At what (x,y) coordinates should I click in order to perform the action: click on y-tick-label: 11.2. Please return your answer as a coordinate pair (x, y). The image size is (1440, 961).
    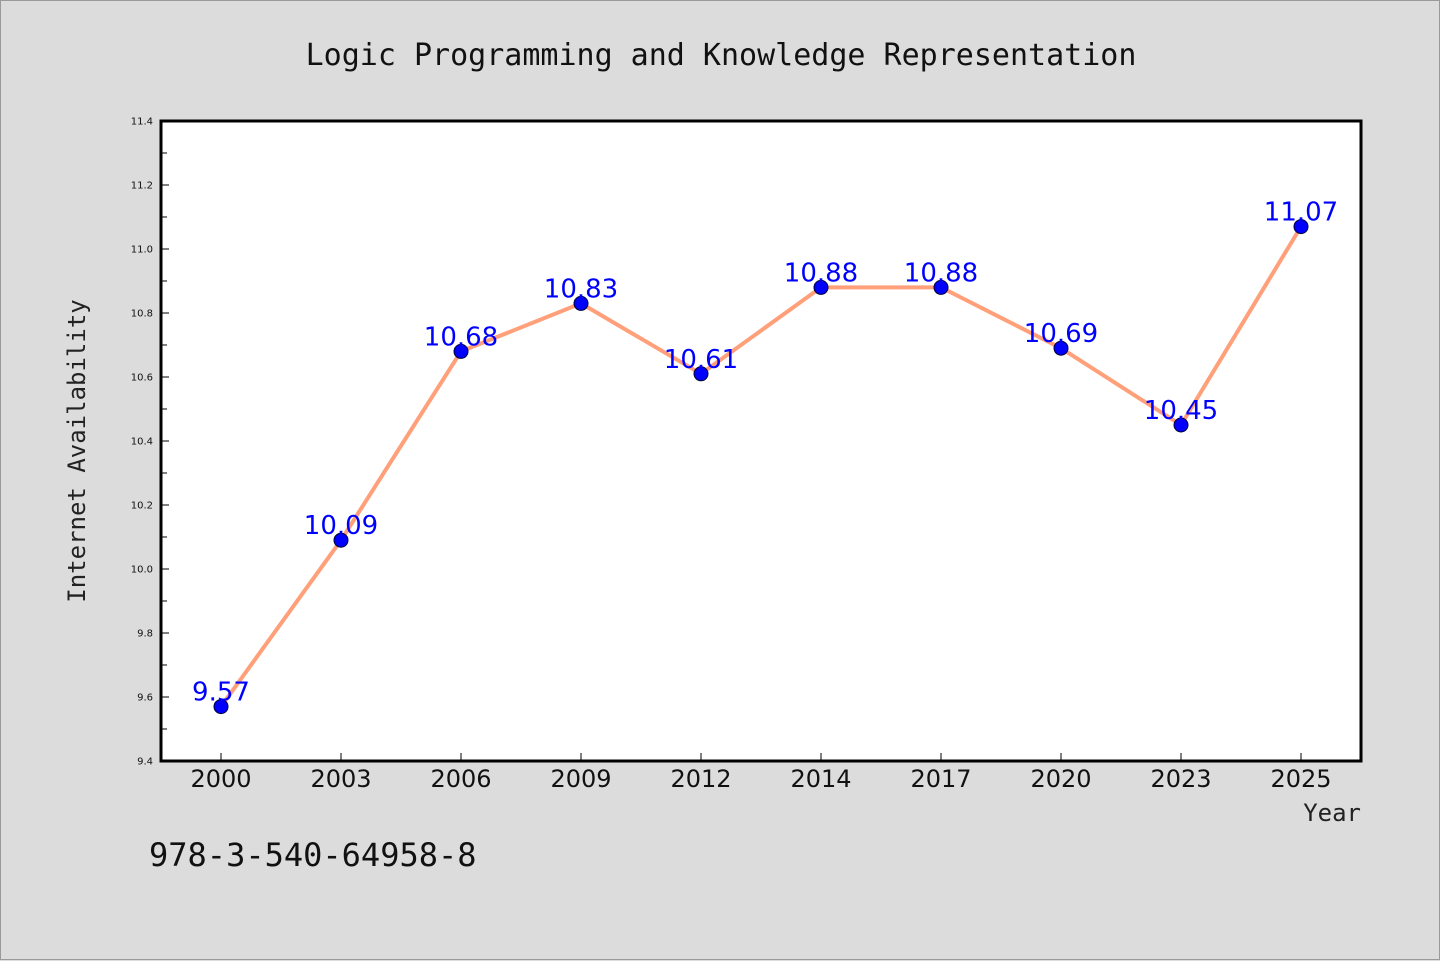
    Looking at the image, I should click on (142, 186).